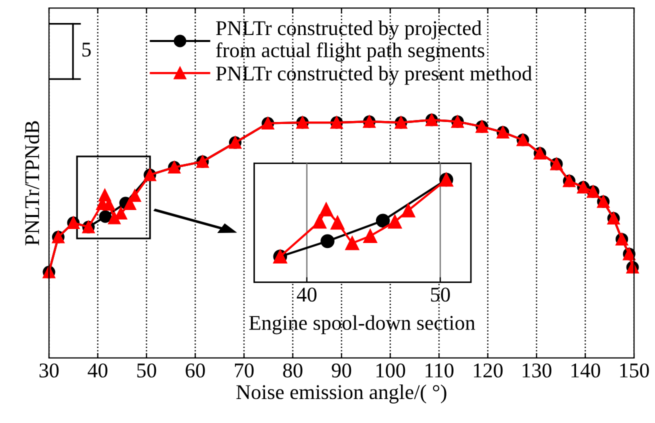 The width and height of the screenshot is (655, 423). I want to click on annotation: Engine spool-down section, so click(362, 324).